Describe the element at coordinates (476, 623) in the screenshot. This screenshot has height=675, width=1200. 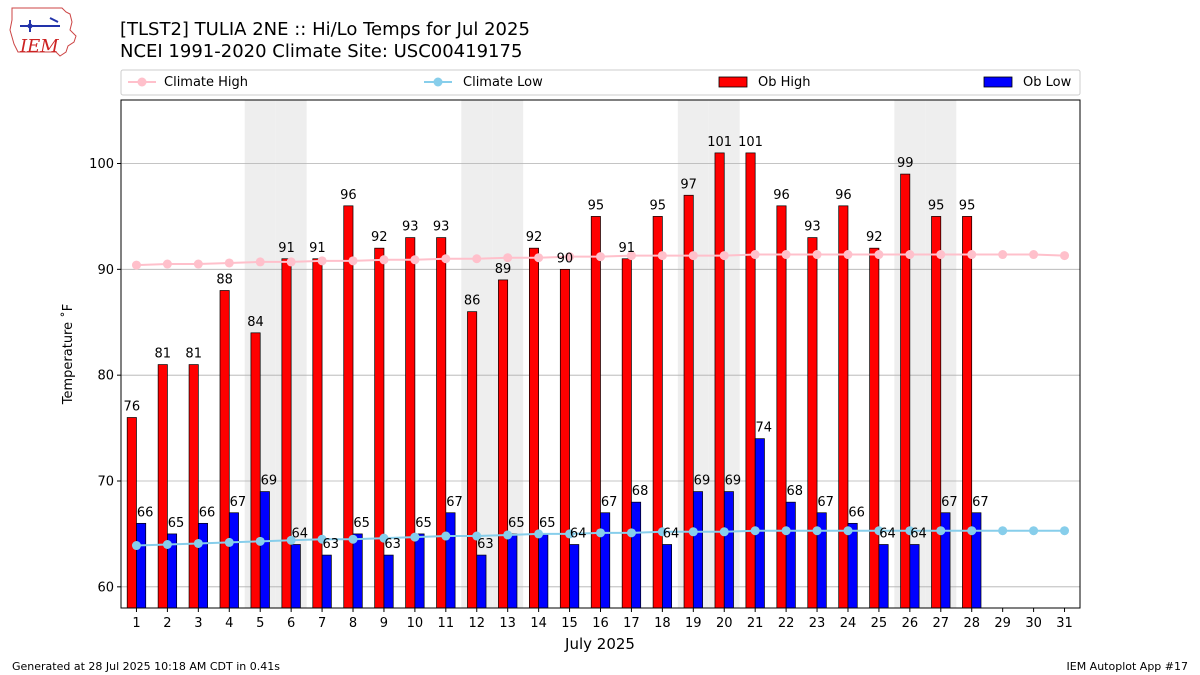
I see `x-tick-label: 12` at that location.